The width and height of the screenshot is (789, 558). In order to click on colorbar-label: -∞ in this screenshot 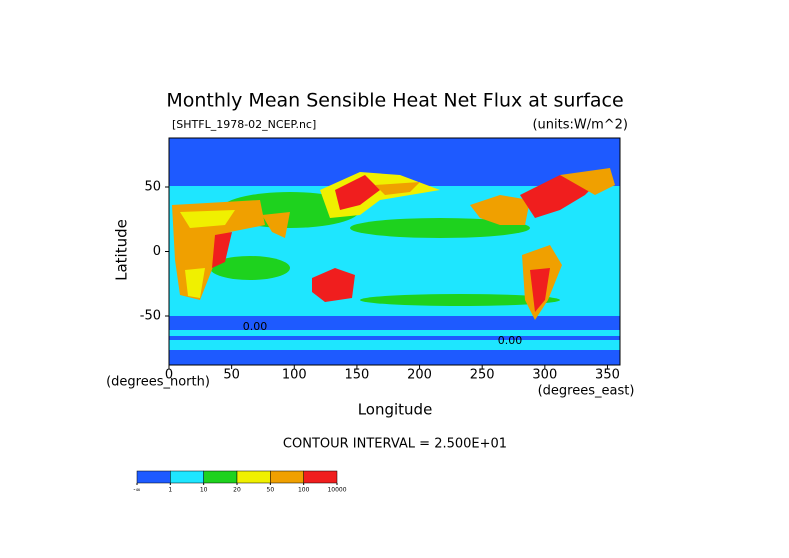, I will do `click(136, 490)`.